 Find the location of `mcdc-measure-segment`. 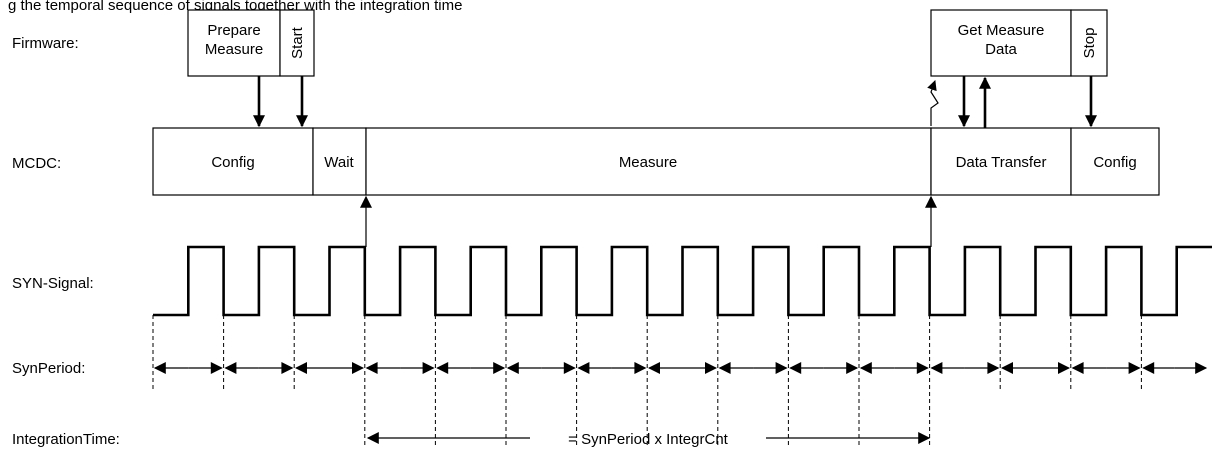

mcdc-measure-segment is located at coordinates (648, 161).